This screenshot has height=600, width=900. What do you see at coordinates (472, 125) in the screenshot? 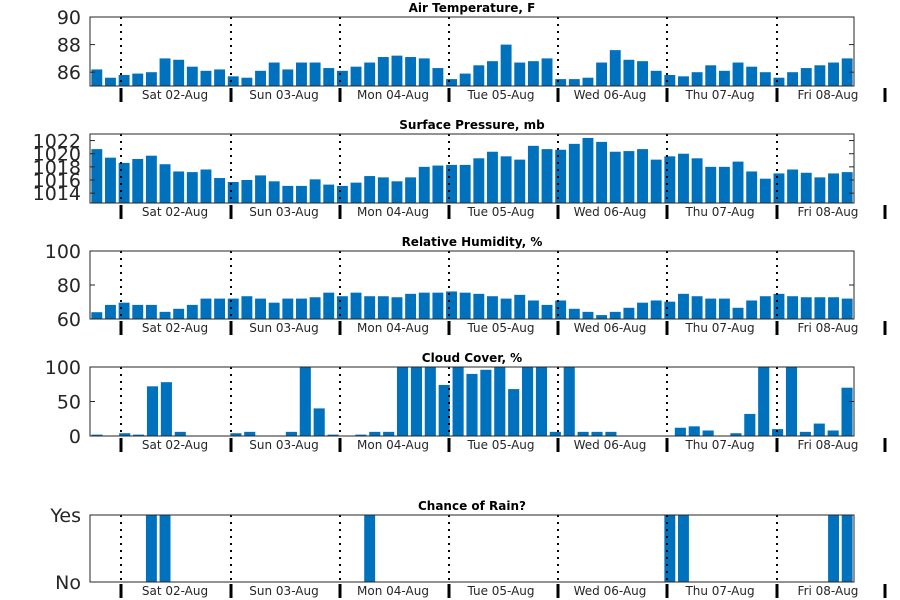
I see `chart-title-1: Surface Pressure, mb` at bounding box center [472, 125].